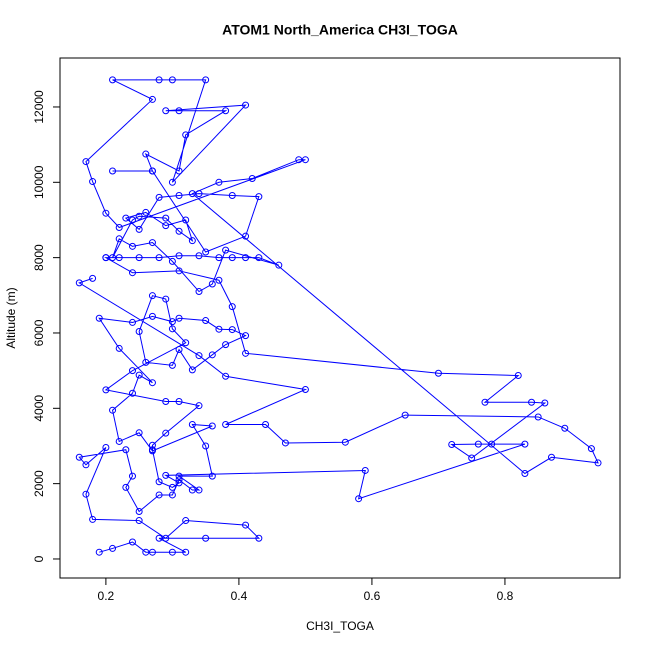 The height and width of the screenshot is (655, 650). I want to click on y-tick-label: 0, so click(39, 558).